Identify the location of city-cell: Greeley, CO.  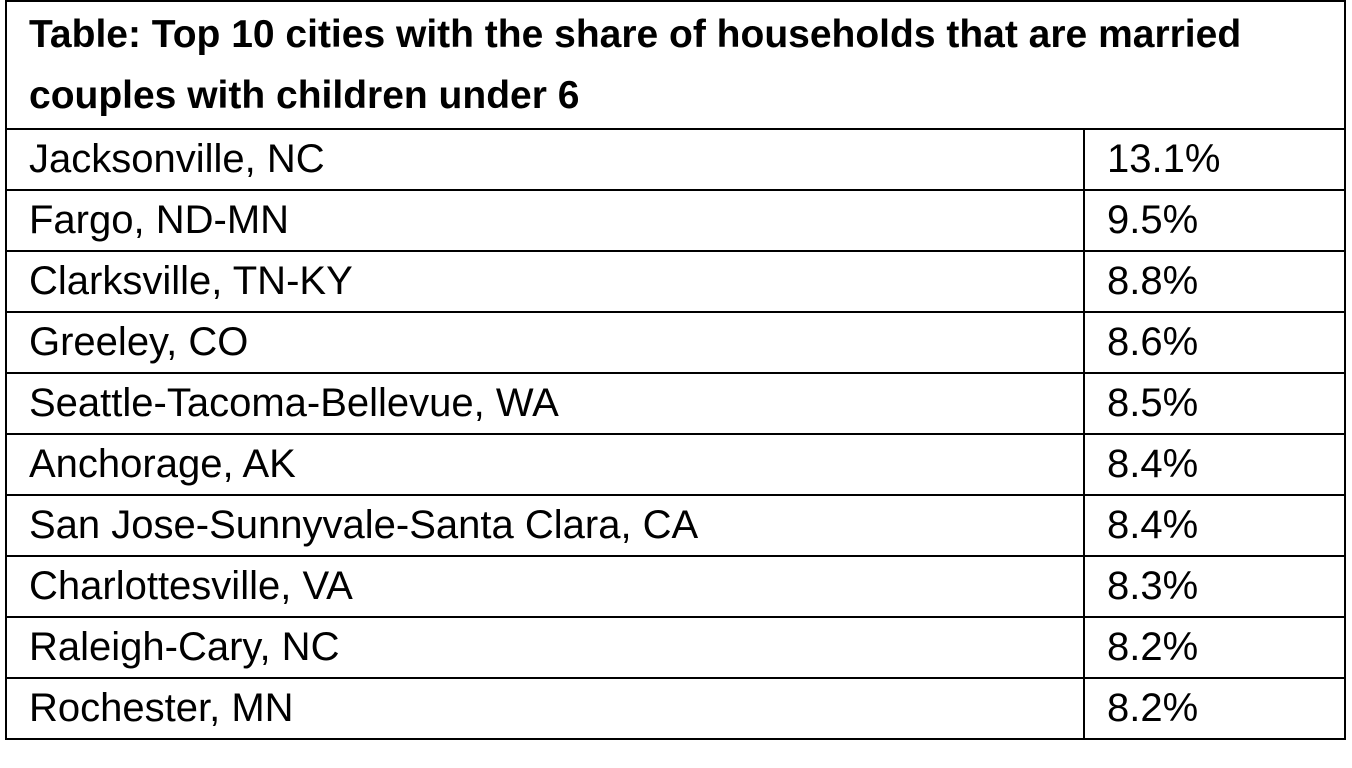
(545, 342).